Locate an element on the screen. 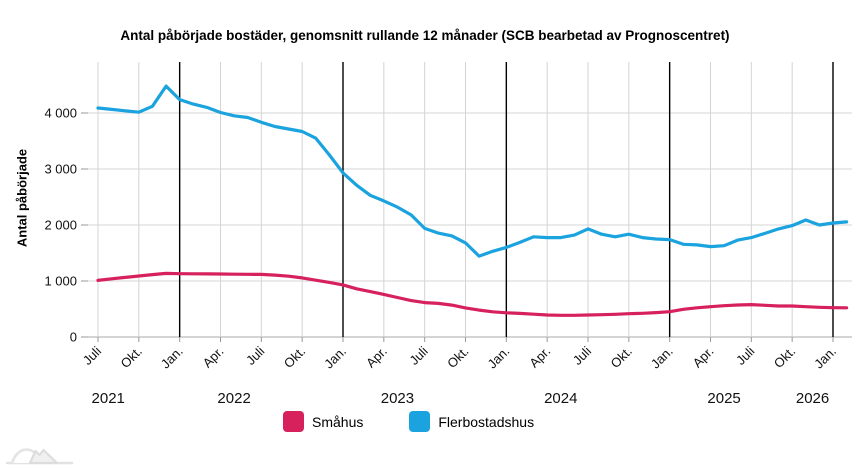  mountains-logo-icon is located at coordinates (40, 456).